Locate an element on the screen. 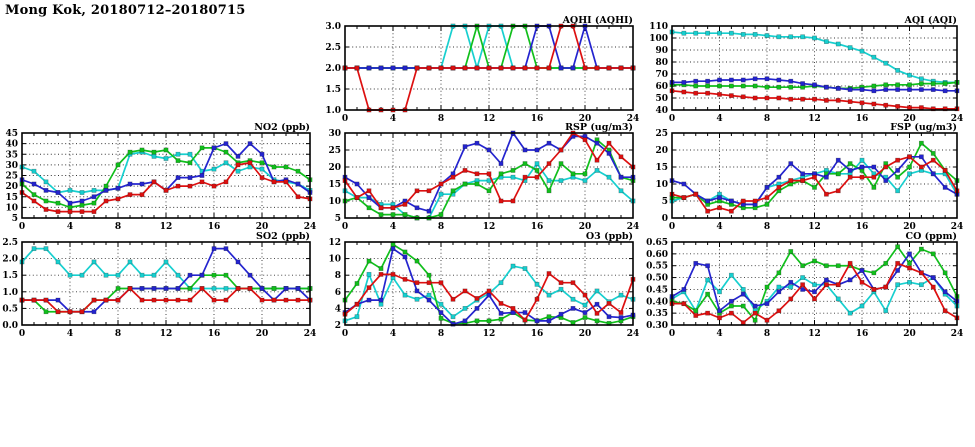  y-tick-label: 1.5 is located at coordinates (10, 276).